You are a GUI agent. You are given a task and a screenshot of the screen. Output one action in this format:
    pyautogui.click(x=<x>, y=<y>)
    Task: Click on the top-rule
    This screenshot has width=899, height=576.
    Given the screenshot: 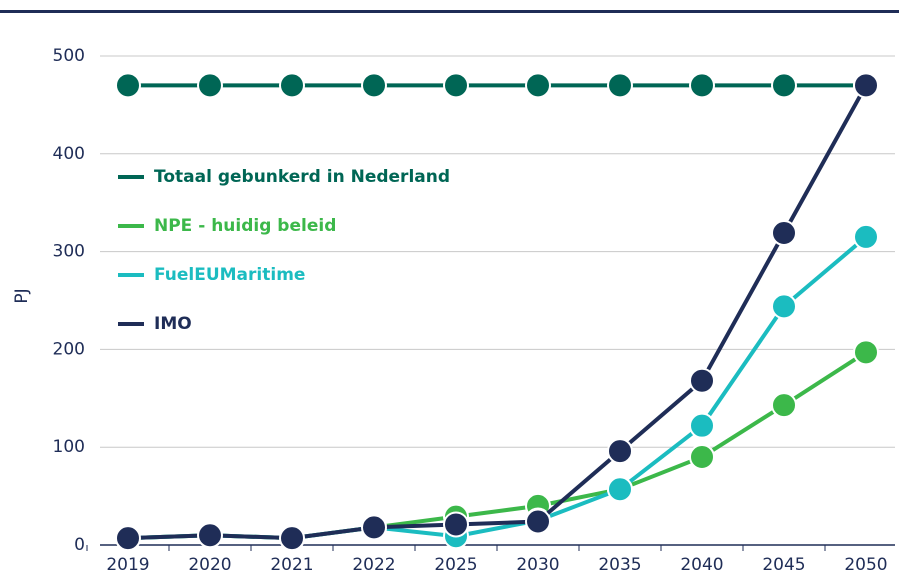 What is the action you would take?
    pyautogui.click(x=449, y=11)
    